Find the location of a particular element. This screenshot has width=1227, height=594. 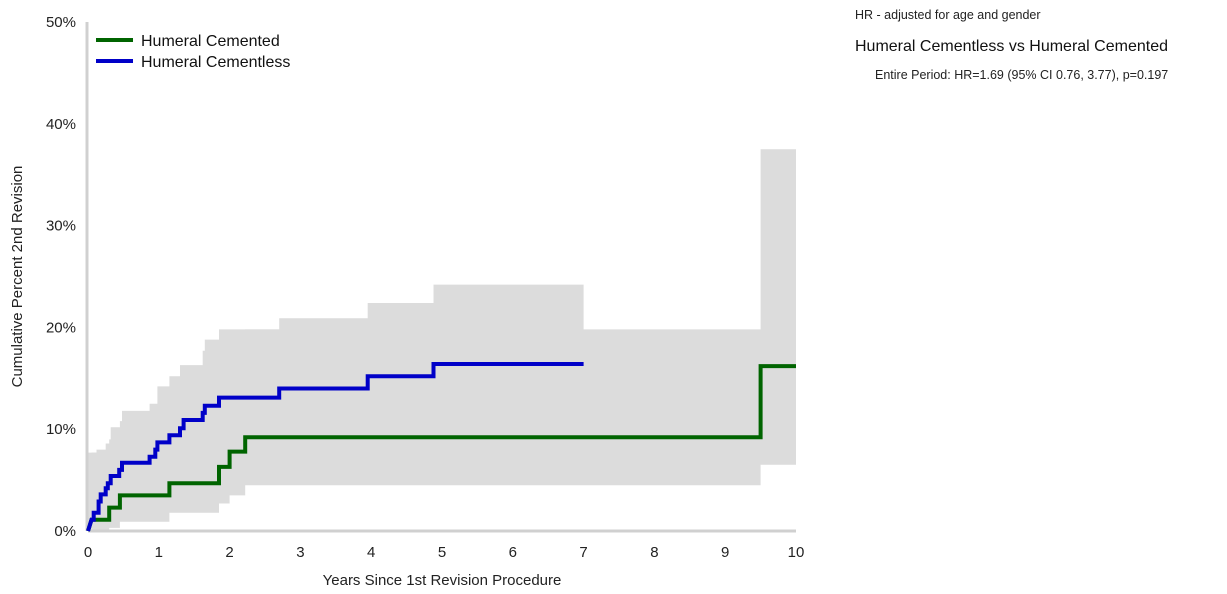

x-tick-label: 2 is located at coordinates (229, 552).